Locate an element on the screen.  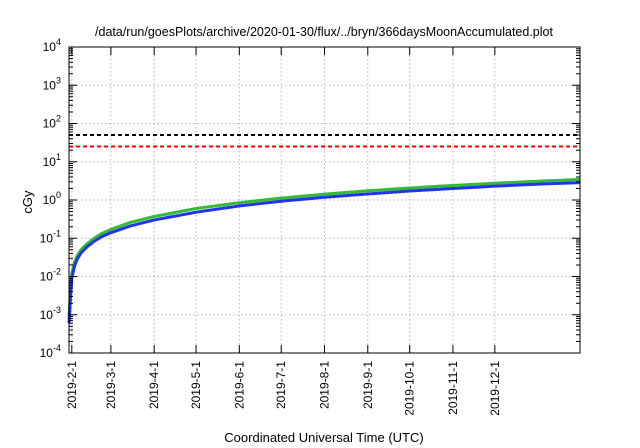
x-axis-label: Coordinated Universal Time (UTC) is located at coordinates (323, 437).